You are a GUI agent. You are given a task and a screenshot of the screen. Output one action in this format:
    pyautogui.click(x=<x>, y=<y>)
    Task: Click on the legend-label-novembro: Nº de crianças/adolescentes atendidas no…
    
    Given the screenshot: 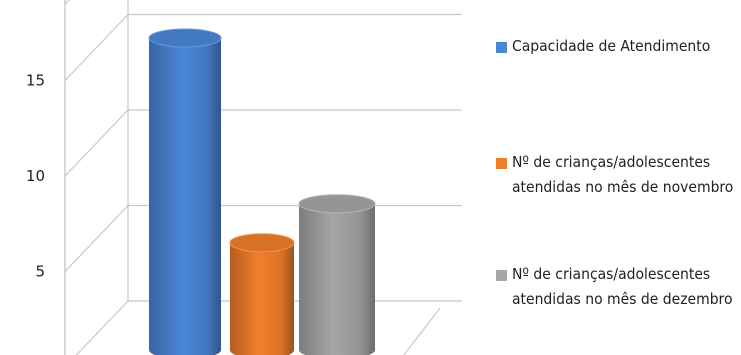 What is the action you would take?
    pyautogui.click(x=623, y=174)
    